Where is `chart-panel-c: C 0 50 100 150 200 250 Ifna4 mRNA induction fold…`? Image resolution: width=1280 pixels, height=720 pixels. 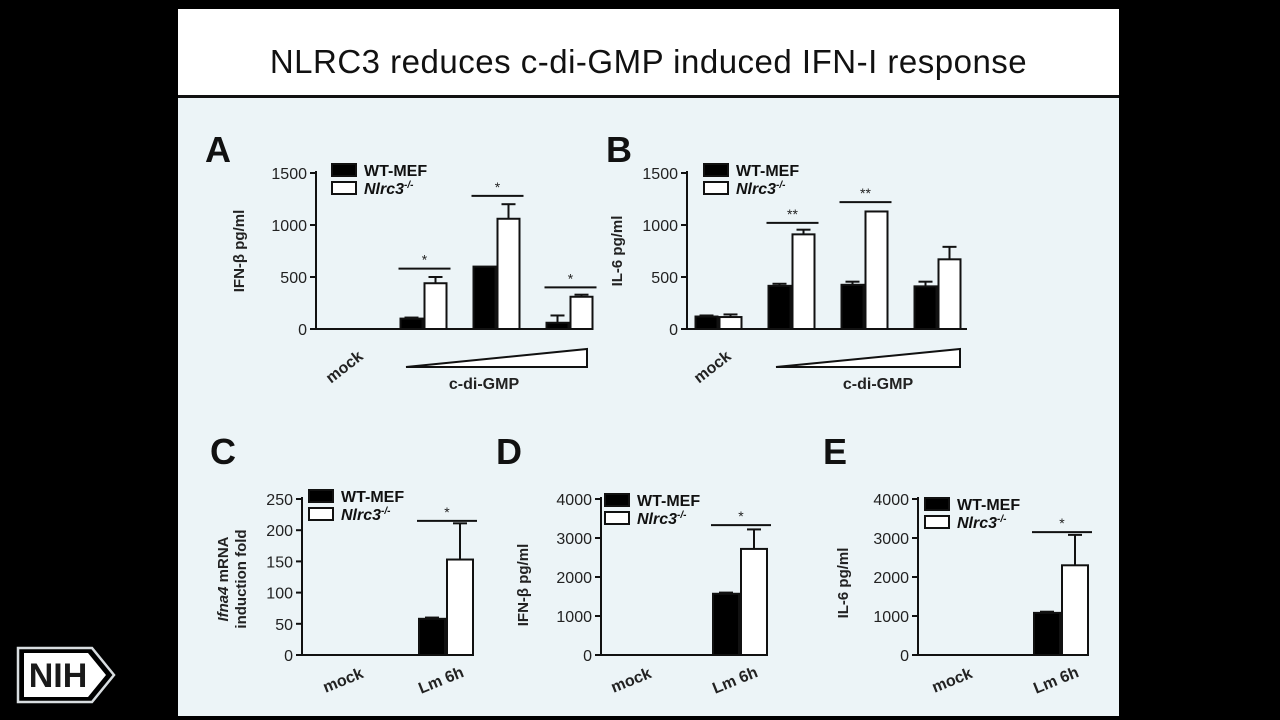
chart-panel-c: C 0 50 100 150 200 250 Ifna4 mRNA induction fold… is located at coordinates (343, 564).